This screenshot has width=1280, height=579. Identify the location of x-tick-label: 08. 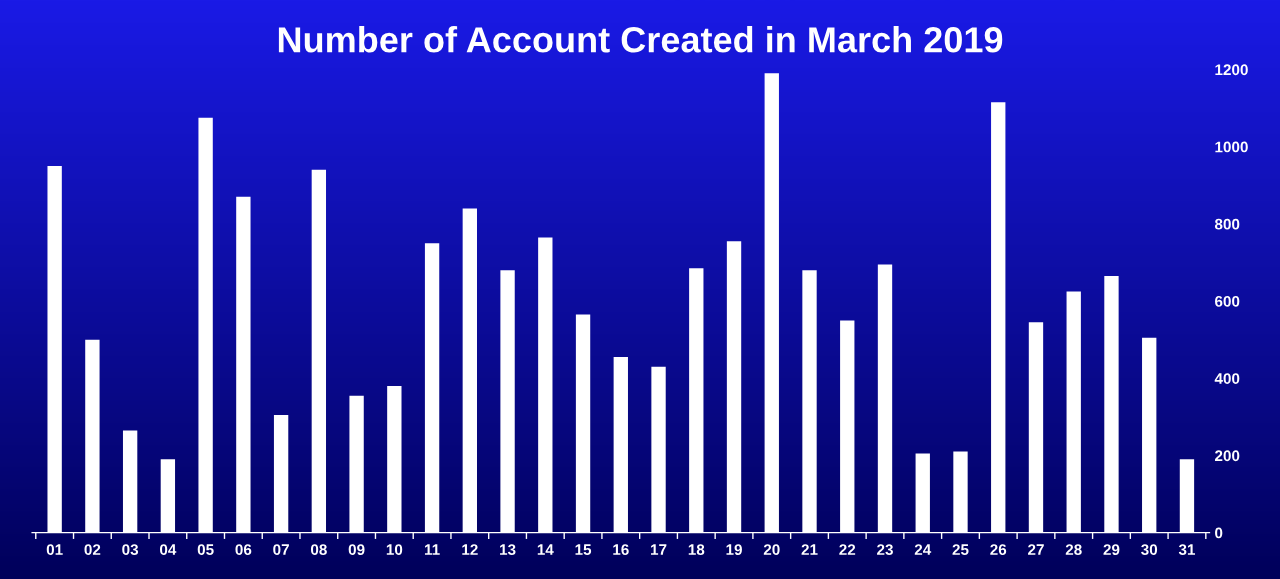
(318, 550).